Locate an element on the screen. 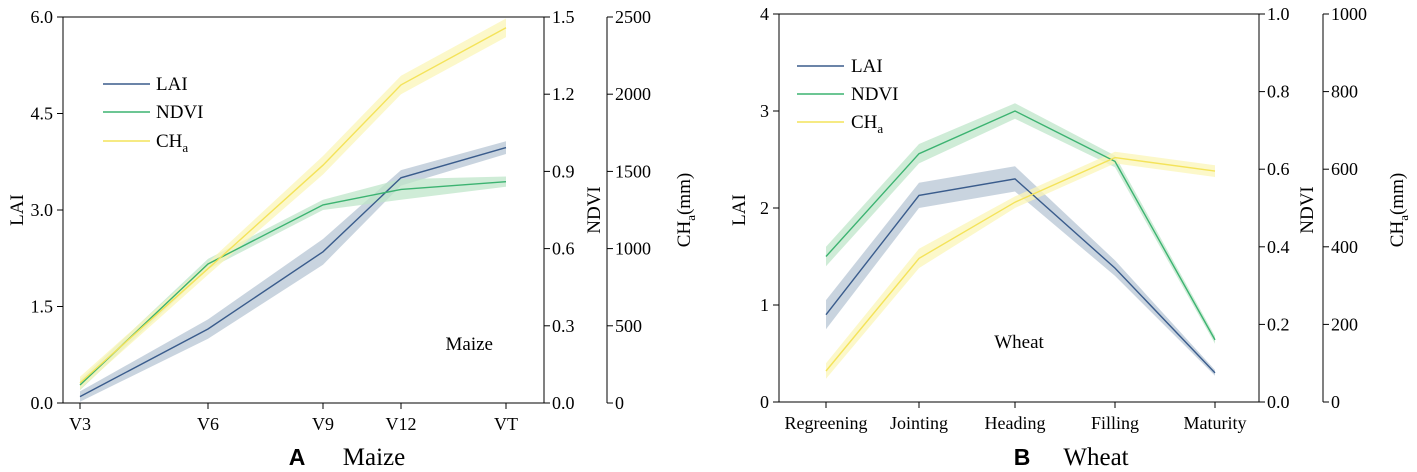 This screenshot has width=1417, height=472. panel-title: Wheat is located at coordinates (1095, 457).